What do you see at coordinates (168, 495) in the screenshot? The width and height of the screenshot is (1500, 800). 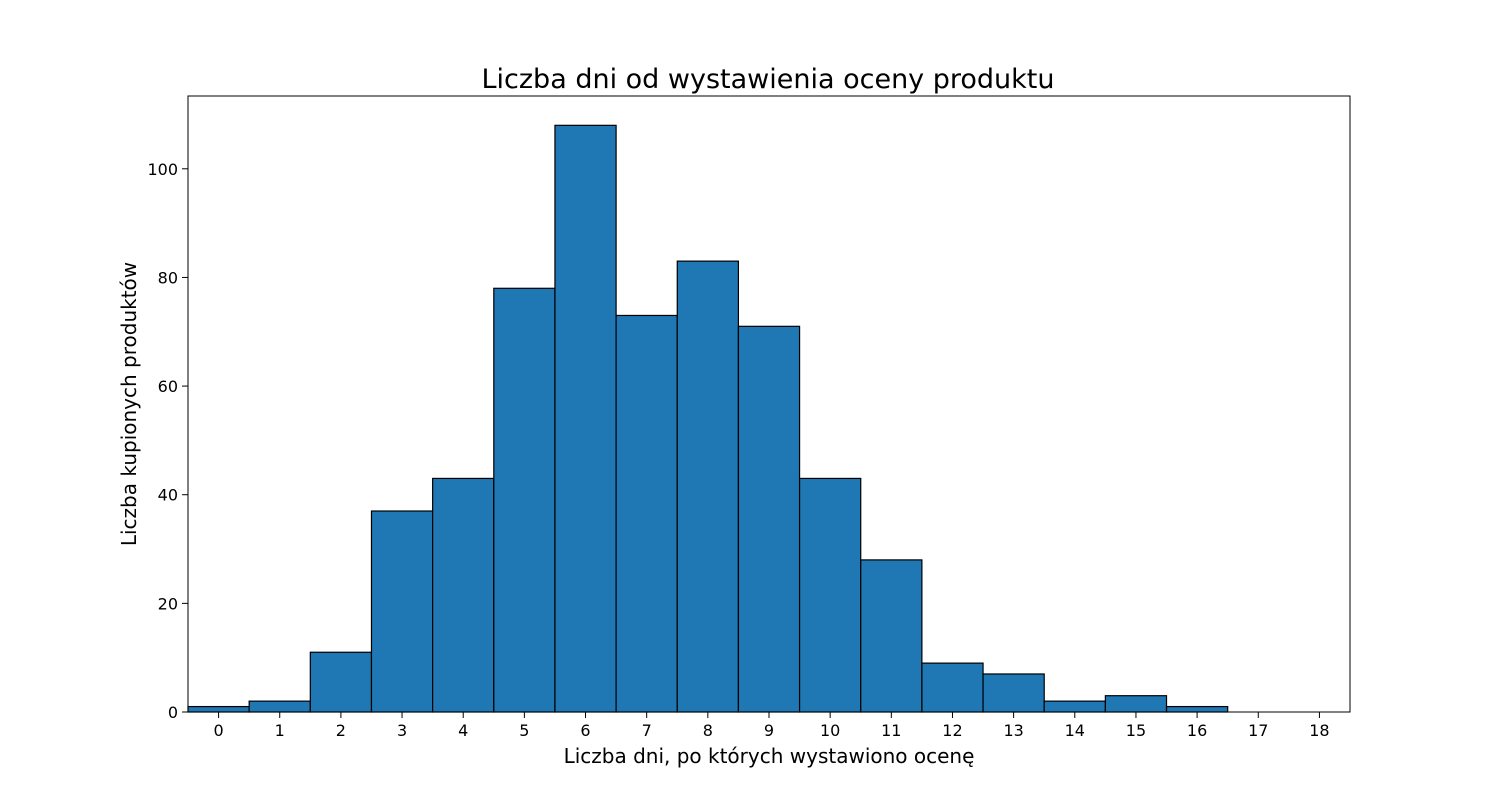 I see `y-tick-label: 40` at bounding box center [168, 495].